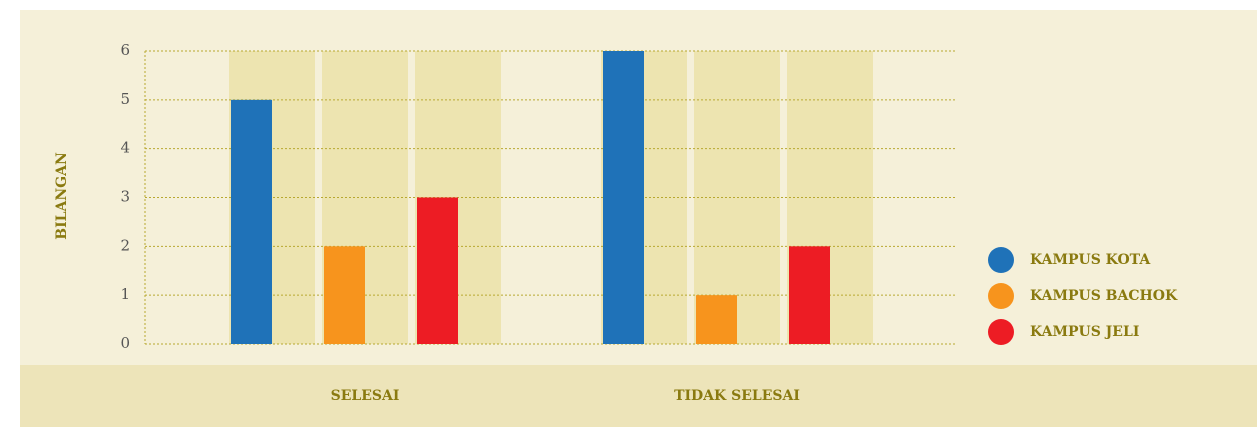 The image size is (1257, 427). I want to click on y-tick-label: 3, so click(125, 197).